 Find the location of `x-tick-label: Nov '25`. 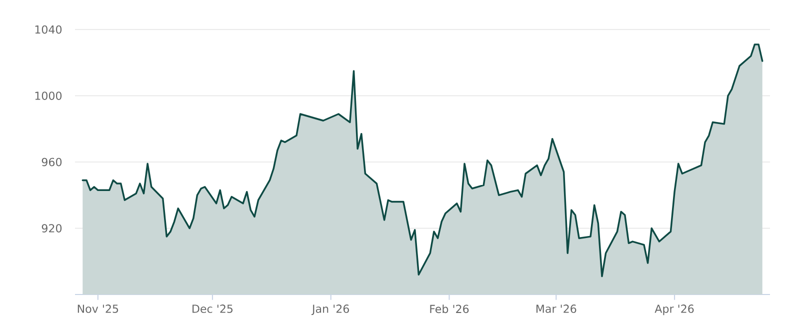

x-tick-label: Nov '25 is located at coordinates (98, 308).